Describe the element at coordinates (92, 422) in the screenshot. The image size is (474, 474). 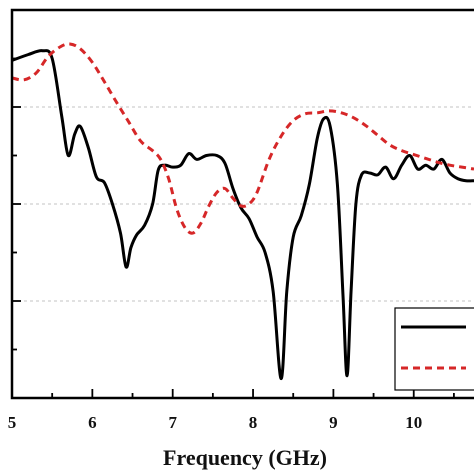
I see `x-tick-label: 6` at that location.